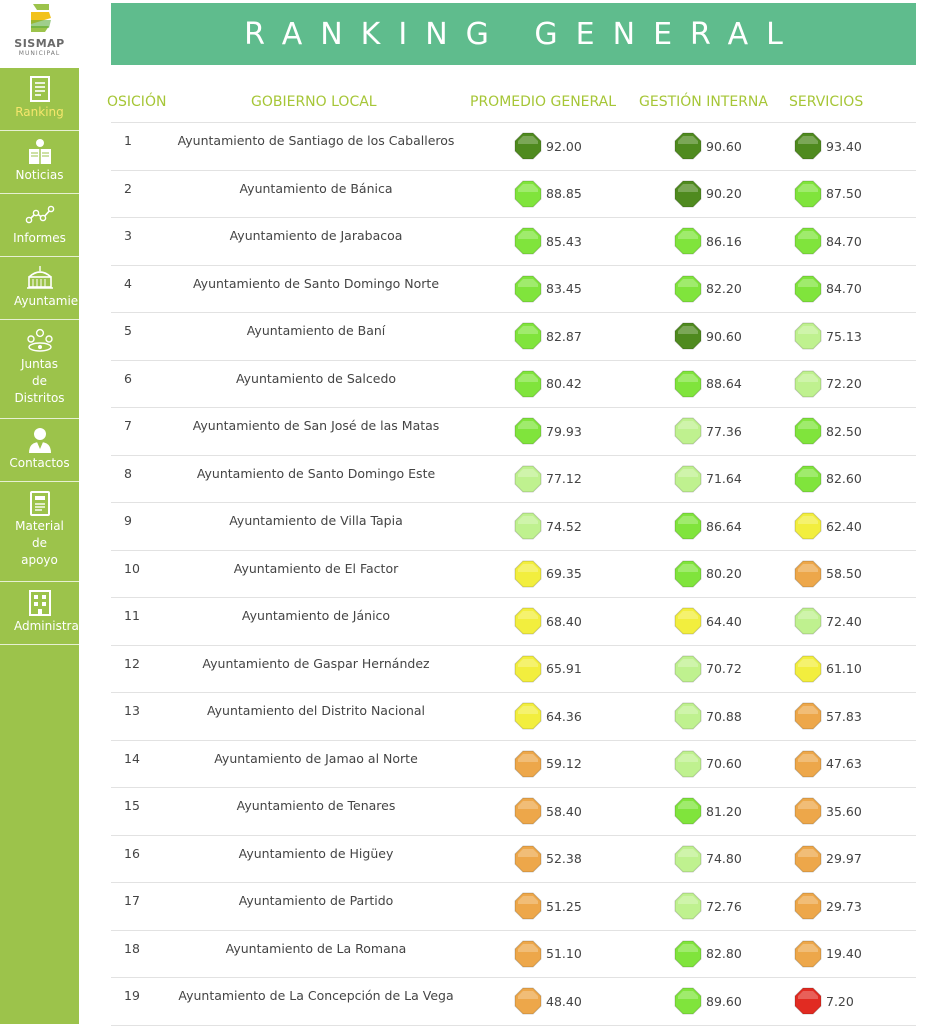 The width and height of the screenshot is (950, 1026). I want to click on sidebar-item-label: Contactos, so click(39, 463).